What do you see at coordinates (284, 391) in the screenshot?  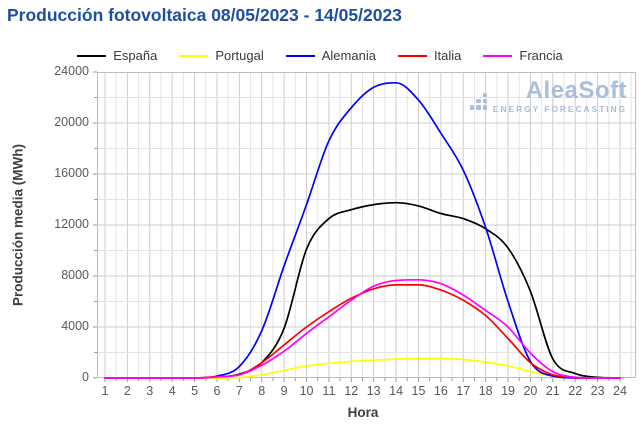 I see `x-tick-label: 9` at bounding box center [284, 391].